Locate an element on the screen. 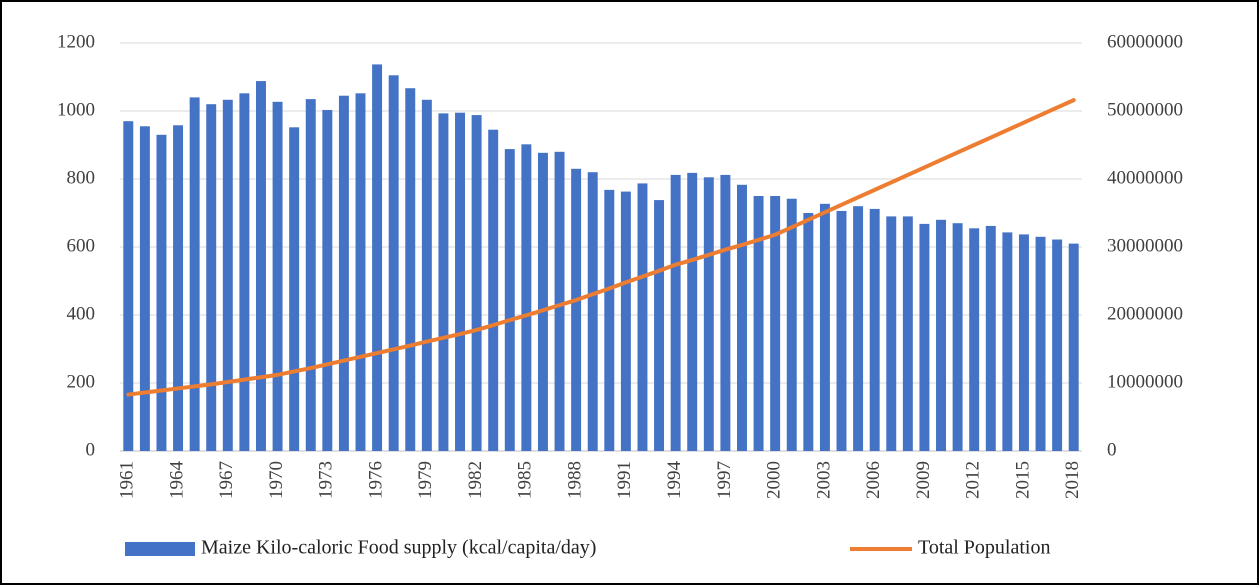  x-tick-label: 1964 is located at coordinates (176, 480).